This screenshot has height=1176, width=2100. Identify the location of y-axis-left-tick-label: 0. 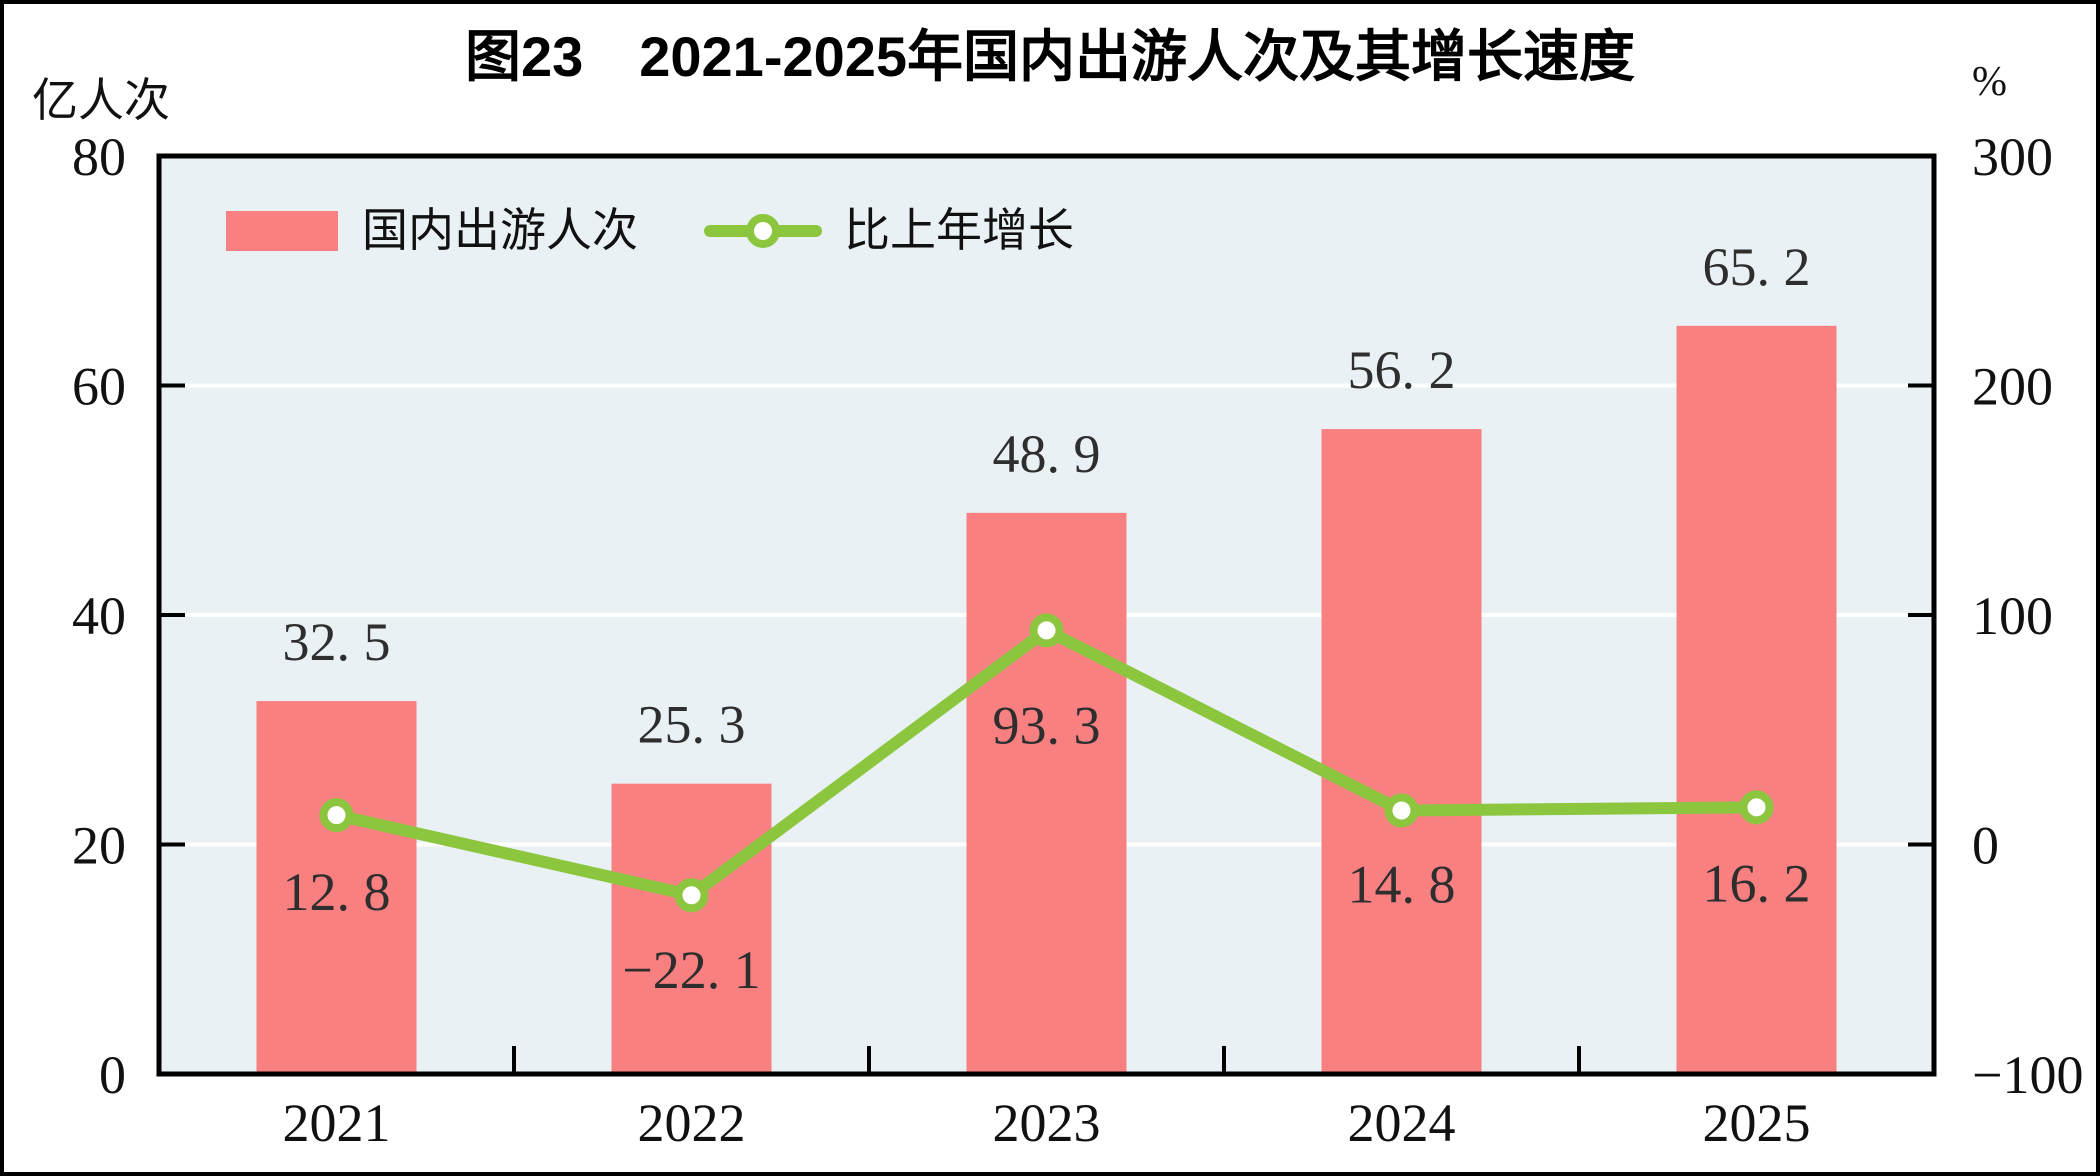
(112, 1075).